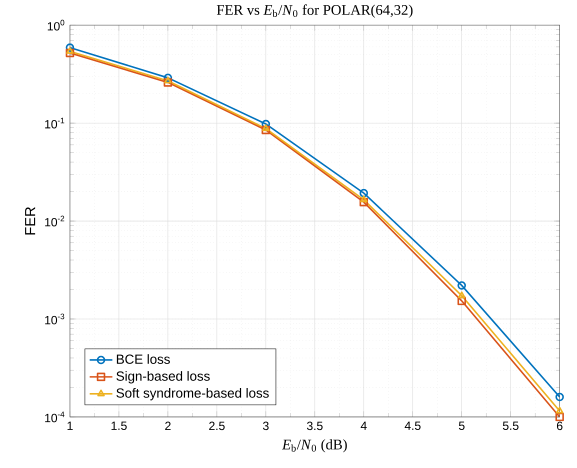  What do you see at coordinates (314, 445) in the screenshot?
I see `x-axis-title: E$_{b}$/N$_{0}$ (dB)` at bounding box center [314, 445].